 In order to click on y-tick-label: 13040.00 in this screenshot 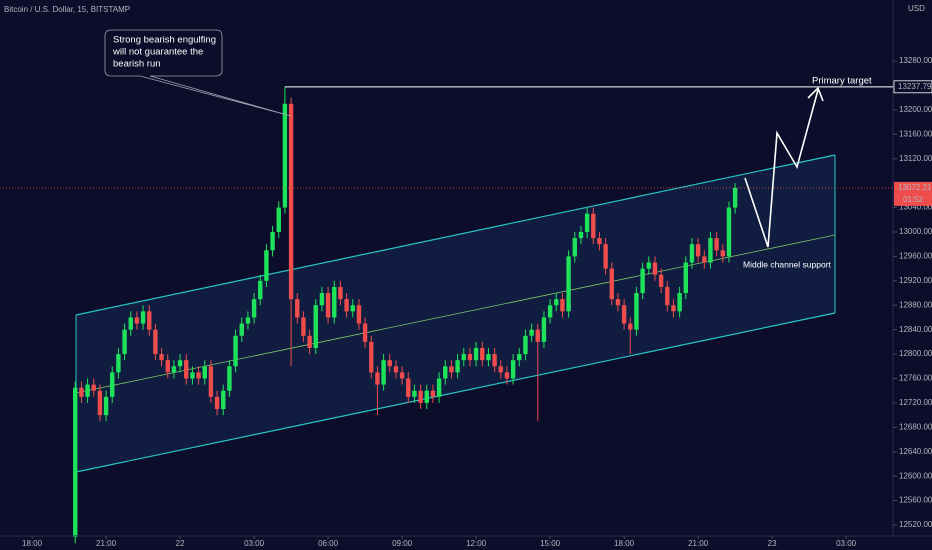, I will do `click(915, 207)`.